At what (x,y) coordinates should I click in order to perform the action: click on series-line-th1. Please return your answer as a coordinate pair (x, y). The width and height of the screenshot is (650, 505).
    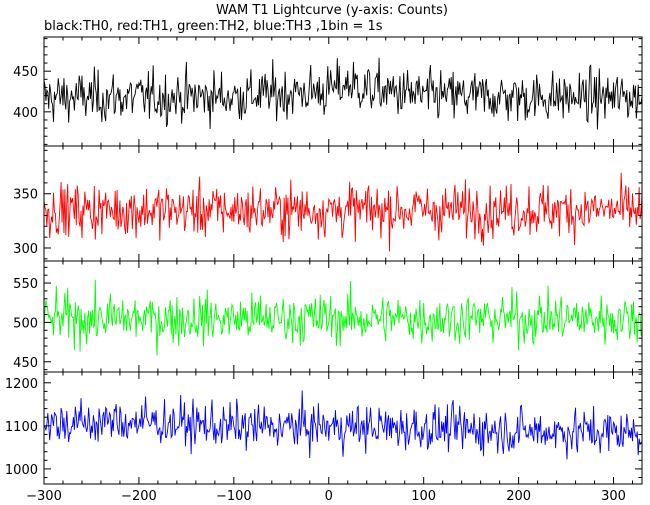
    Looking at the image, I should click on (343, 212).